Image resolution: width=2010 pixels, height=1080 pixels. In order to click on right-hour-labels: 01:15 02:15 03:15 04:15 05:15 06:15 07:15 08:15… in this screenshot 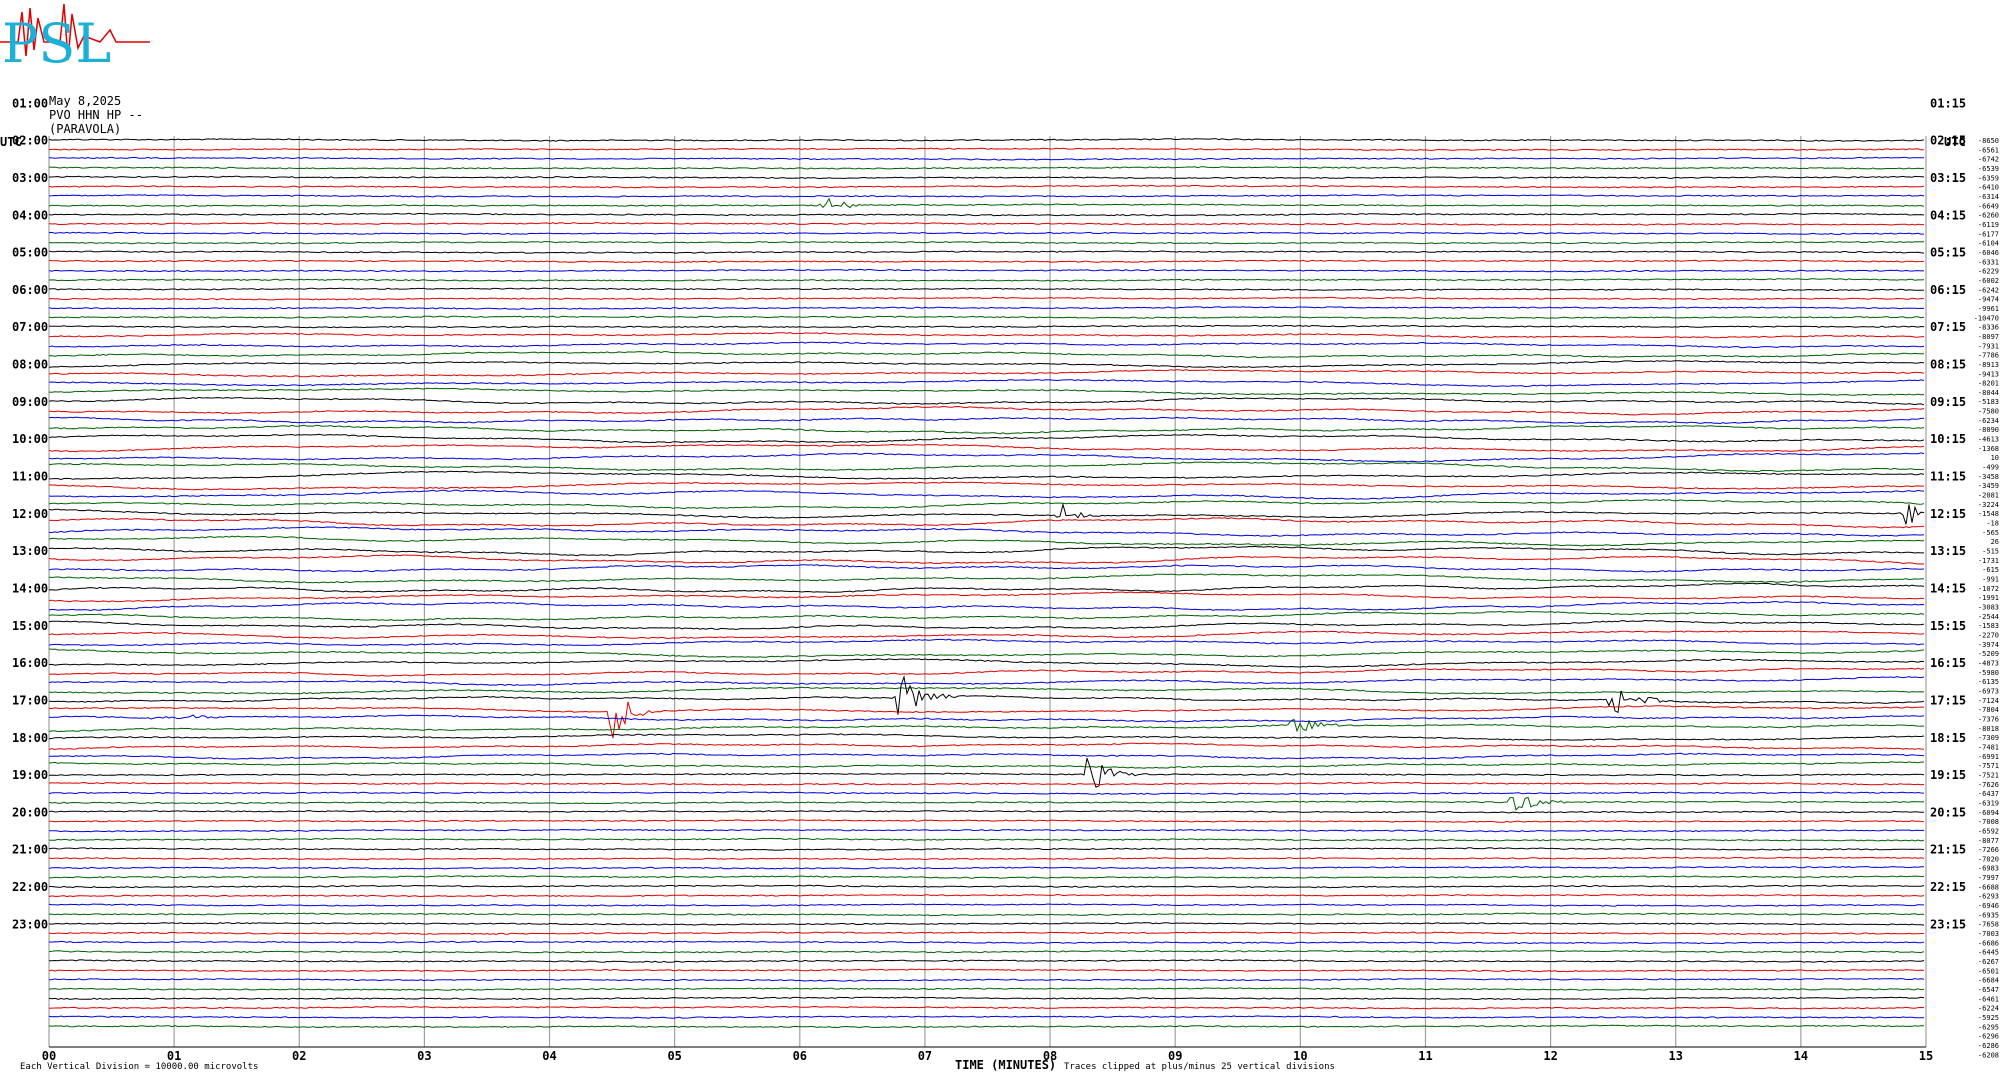, I will do `click(1948, 513)`.